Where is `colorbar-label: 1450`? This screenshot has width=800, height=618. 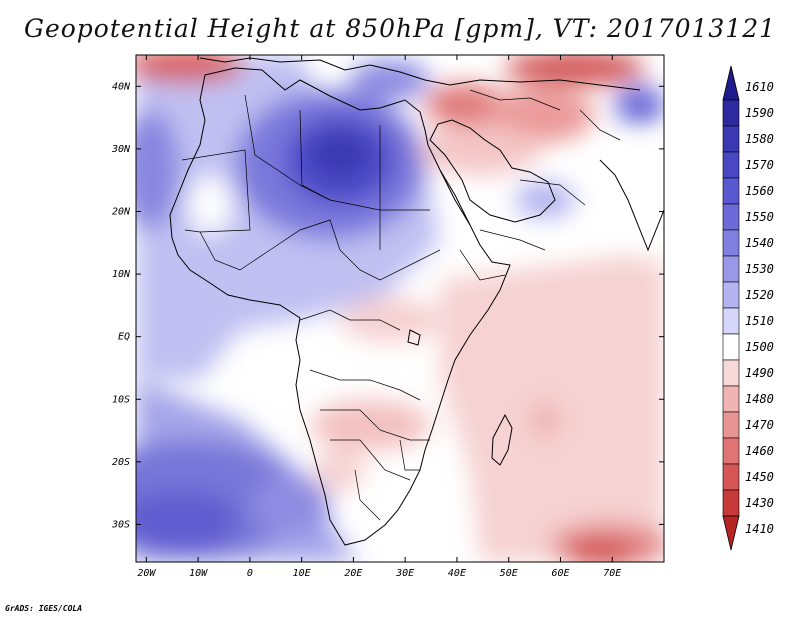 colorbar-label: 1450 is located at coordinates (759, 477).